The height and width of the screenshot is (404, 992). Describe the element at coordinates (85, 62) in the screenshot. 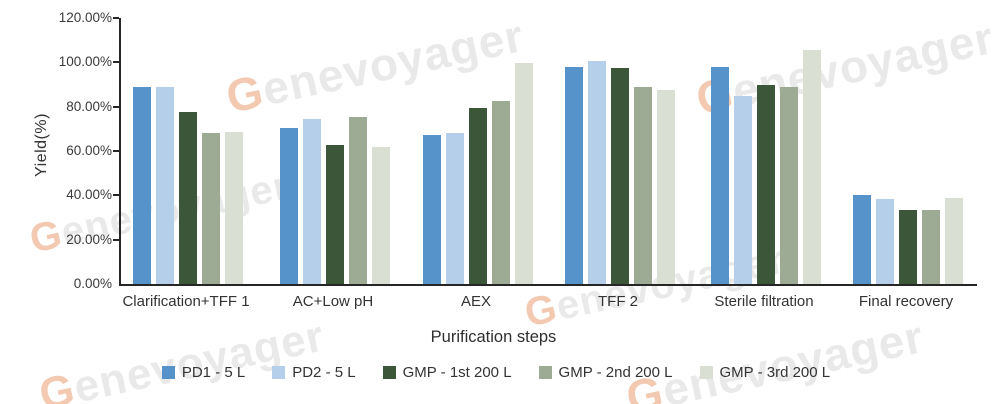

I see `y-tick-label: 100.00%` at that location.